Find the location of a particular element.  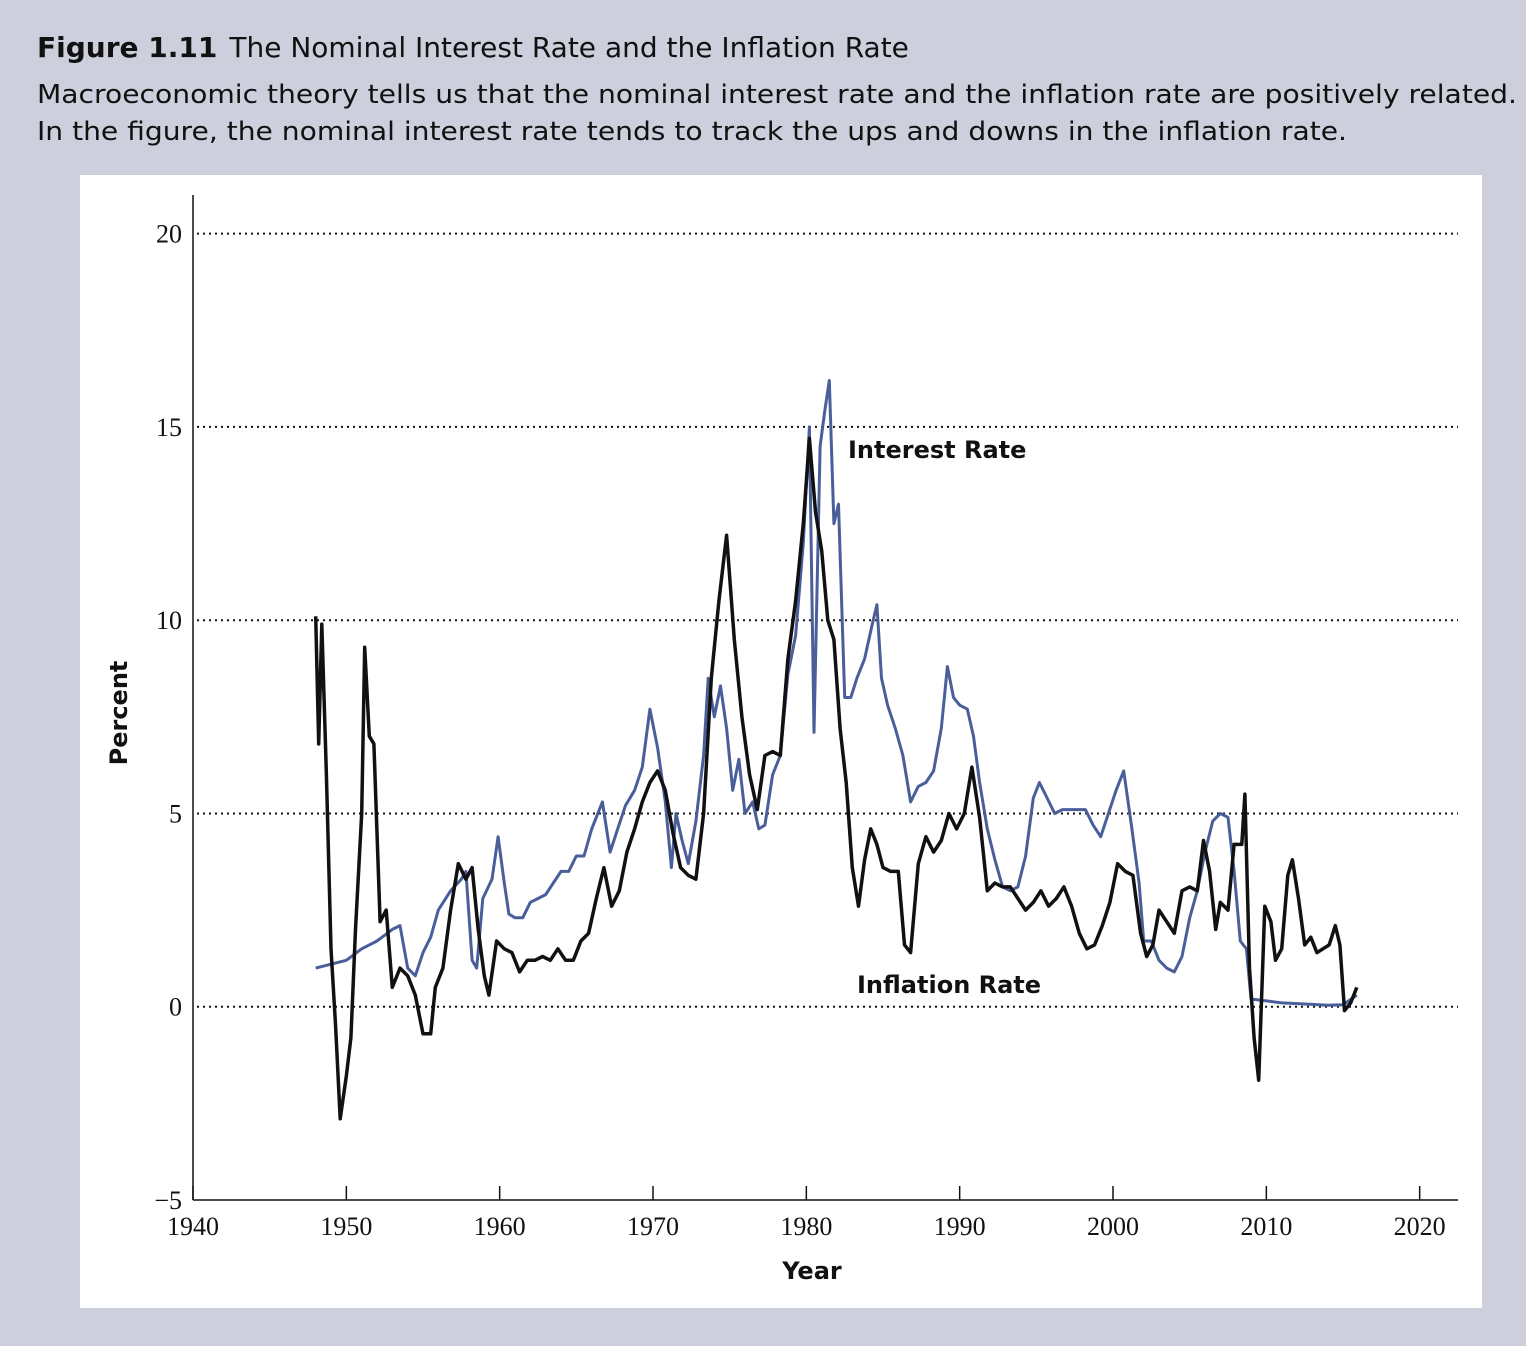

x-tick-label: 2010 is located at coordinates (1266, 1226).